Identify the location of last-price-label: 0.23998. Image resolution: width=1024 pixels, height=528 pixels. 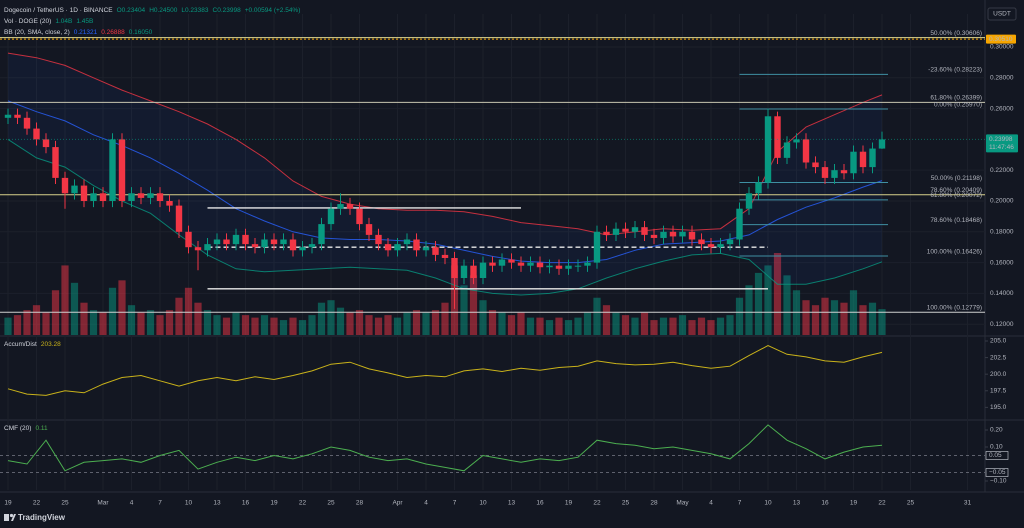
(1001, 139).